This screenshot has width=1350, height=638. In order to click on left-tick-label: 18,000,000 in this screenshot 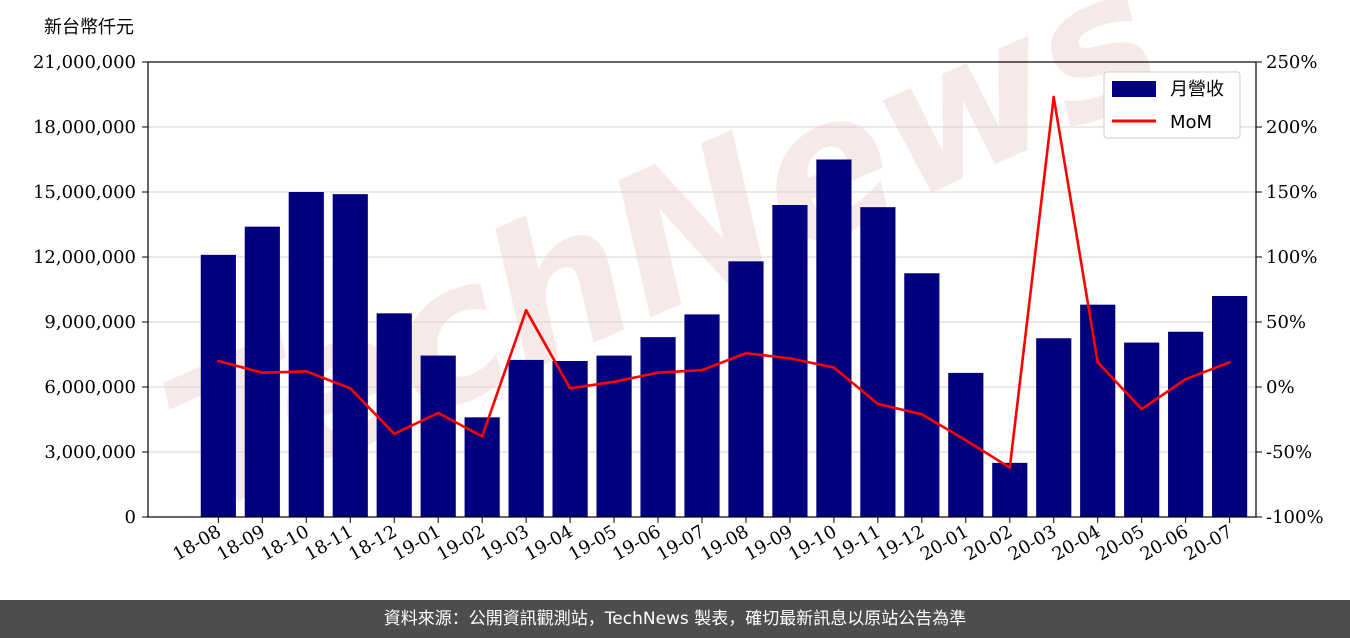, I will do `click(84, 127)`.